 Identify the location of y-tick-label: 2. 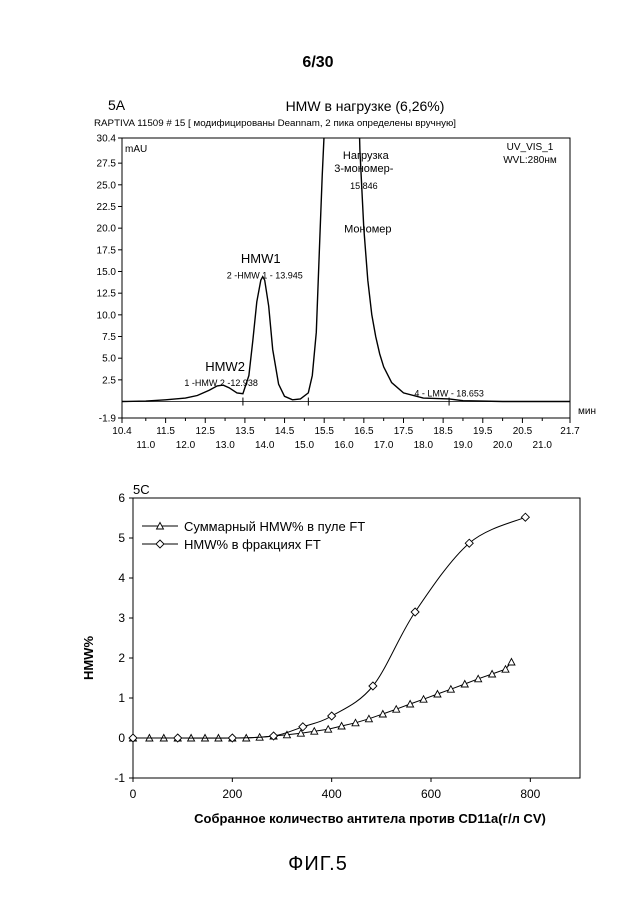
(121, 658).